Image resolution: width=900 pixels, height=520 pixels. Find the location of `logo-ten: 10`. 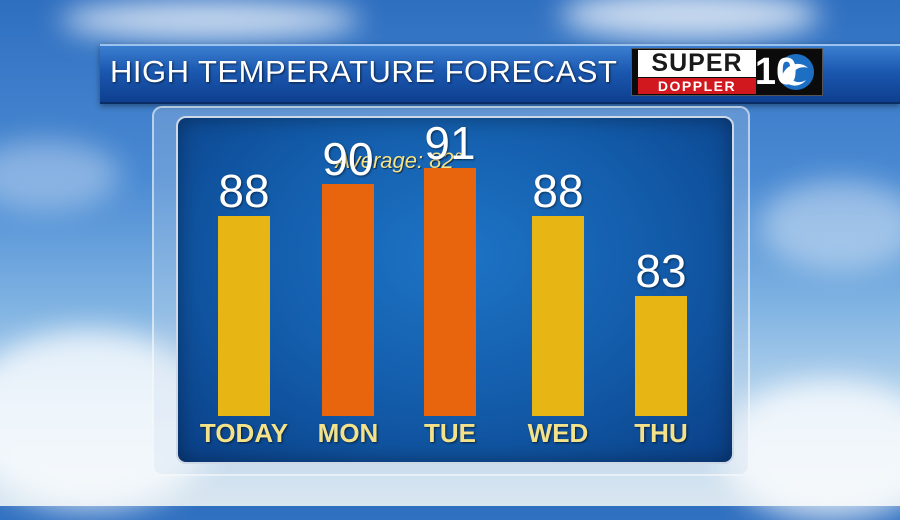

logo-ten: 10 is located at coordinates (787, 72).